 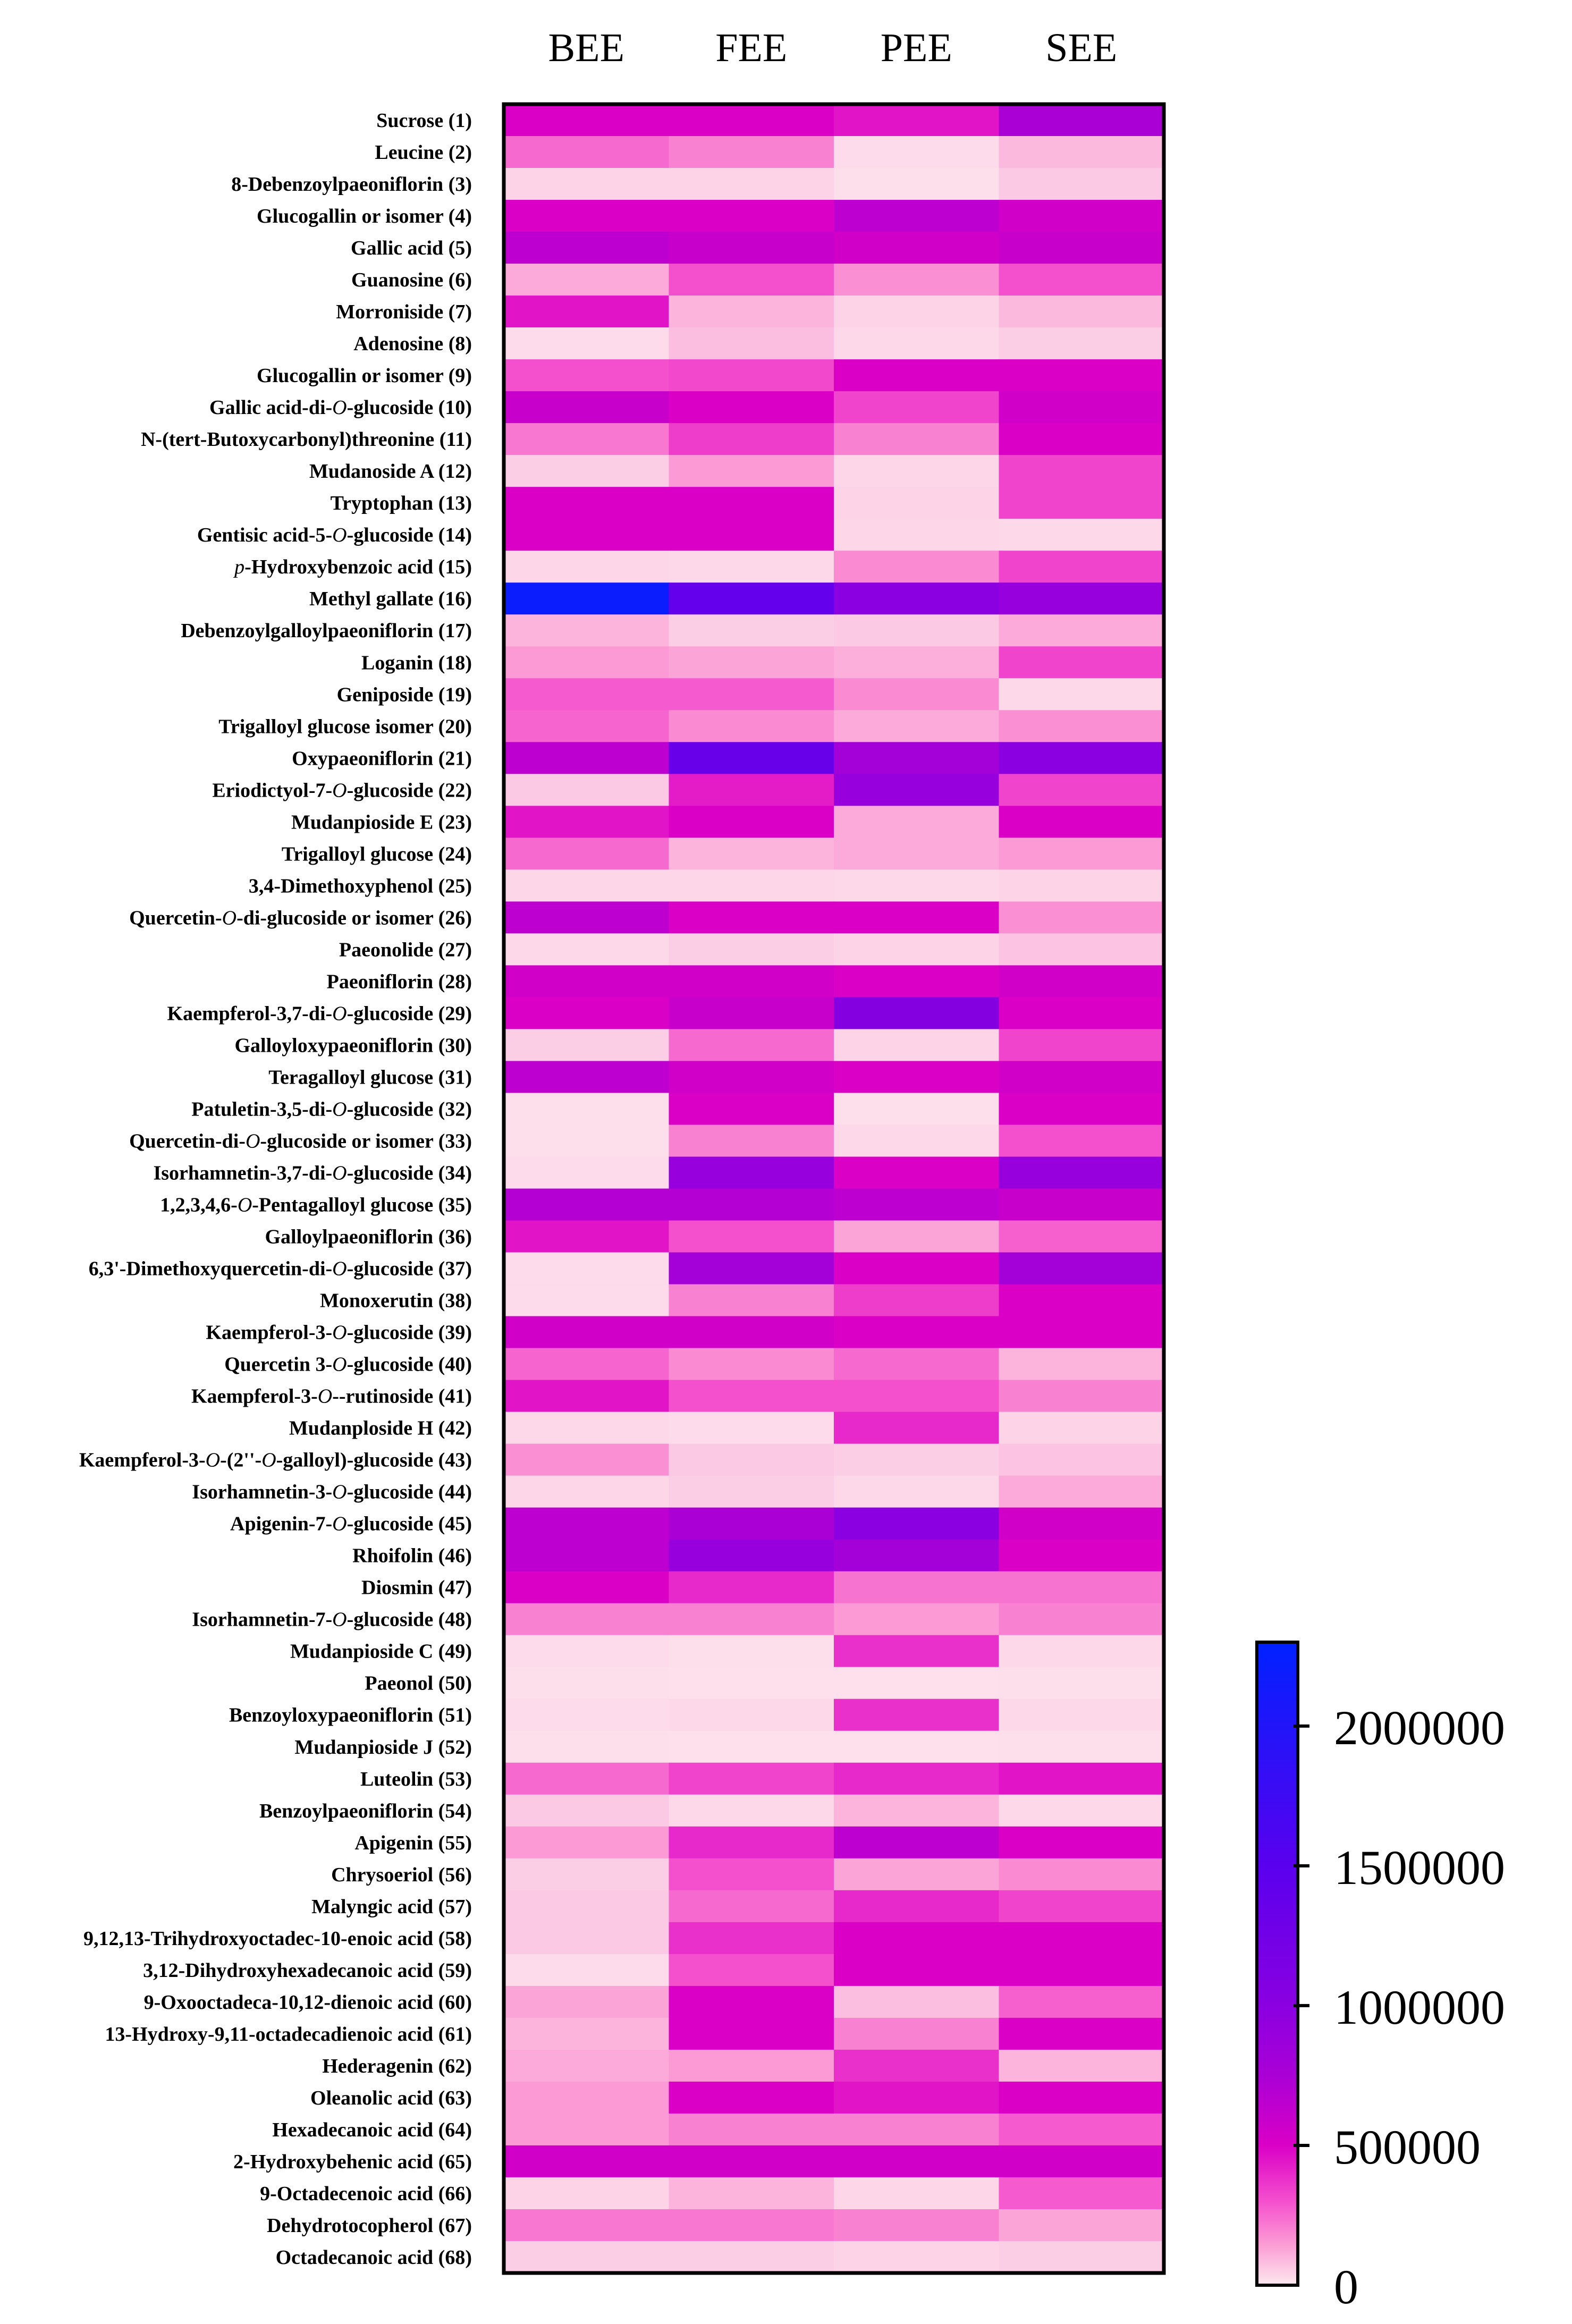 I want to click on row-label: Diosmin (47), so click(x=416, y=1588).